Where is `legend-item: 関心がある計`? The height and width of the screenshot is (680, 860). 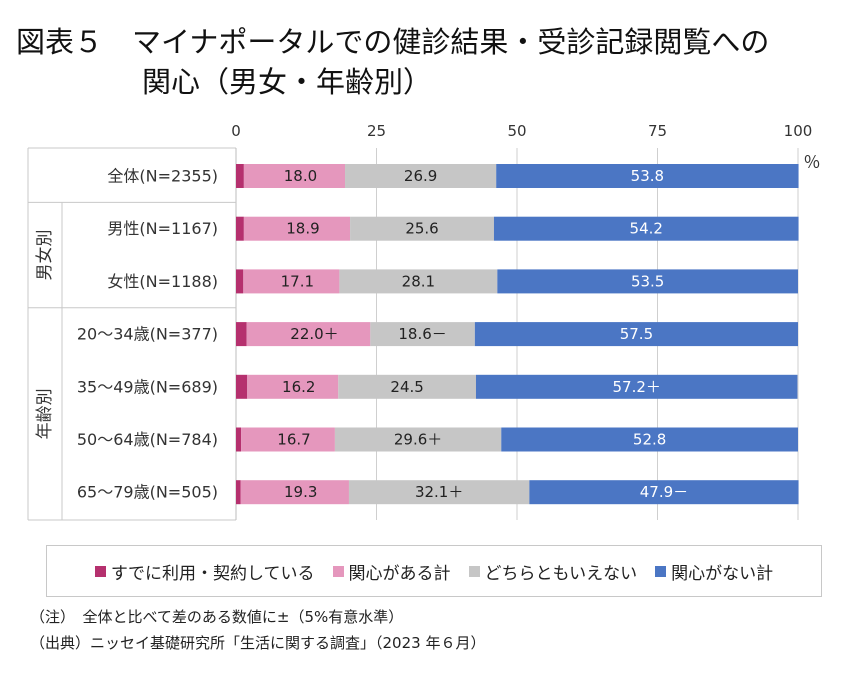
legend-item: 関心がある計 is located at coordinates (391, 571).